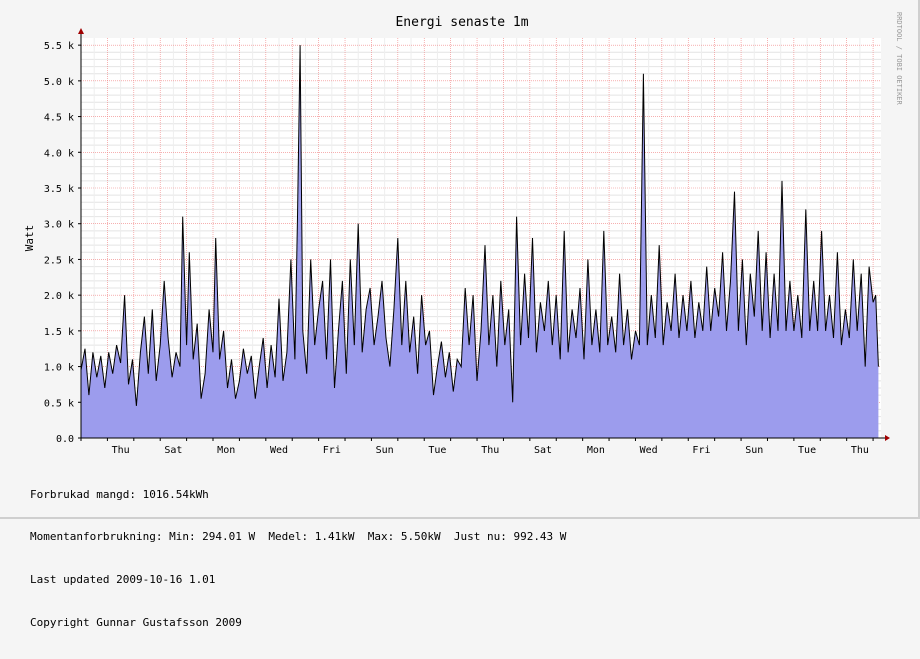 The image size is (920, 659). I want to click on y-tick-label: 0.0, so click(65, 439).